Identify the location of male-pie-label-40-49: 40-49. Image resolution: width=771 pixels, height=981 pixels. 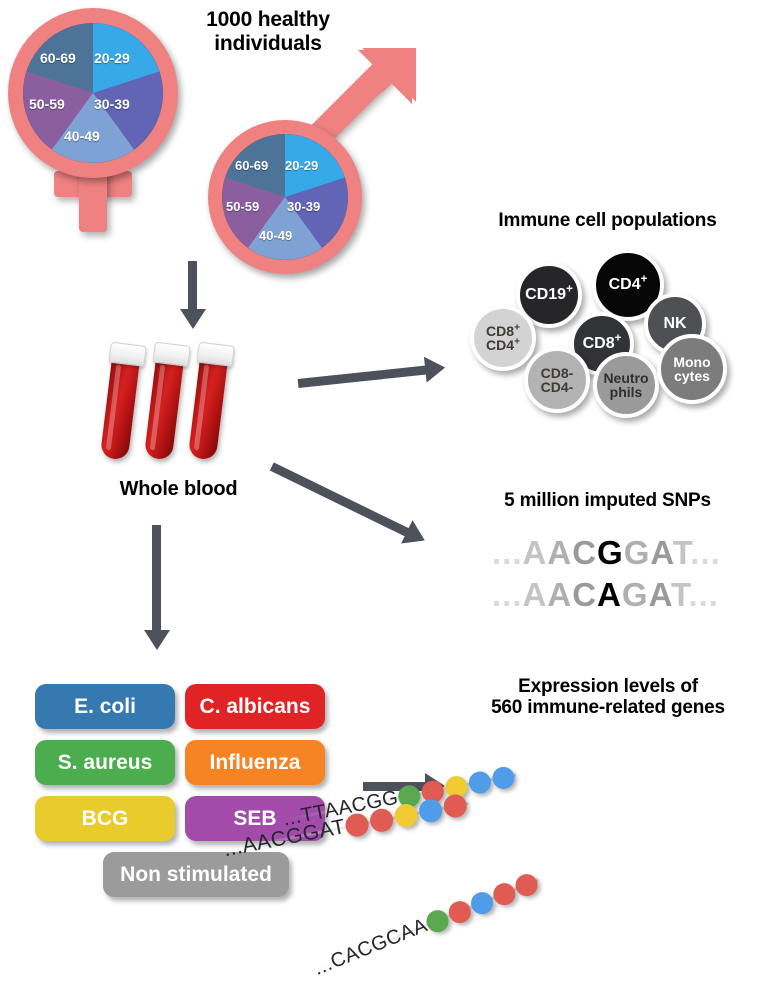
(276, 235).